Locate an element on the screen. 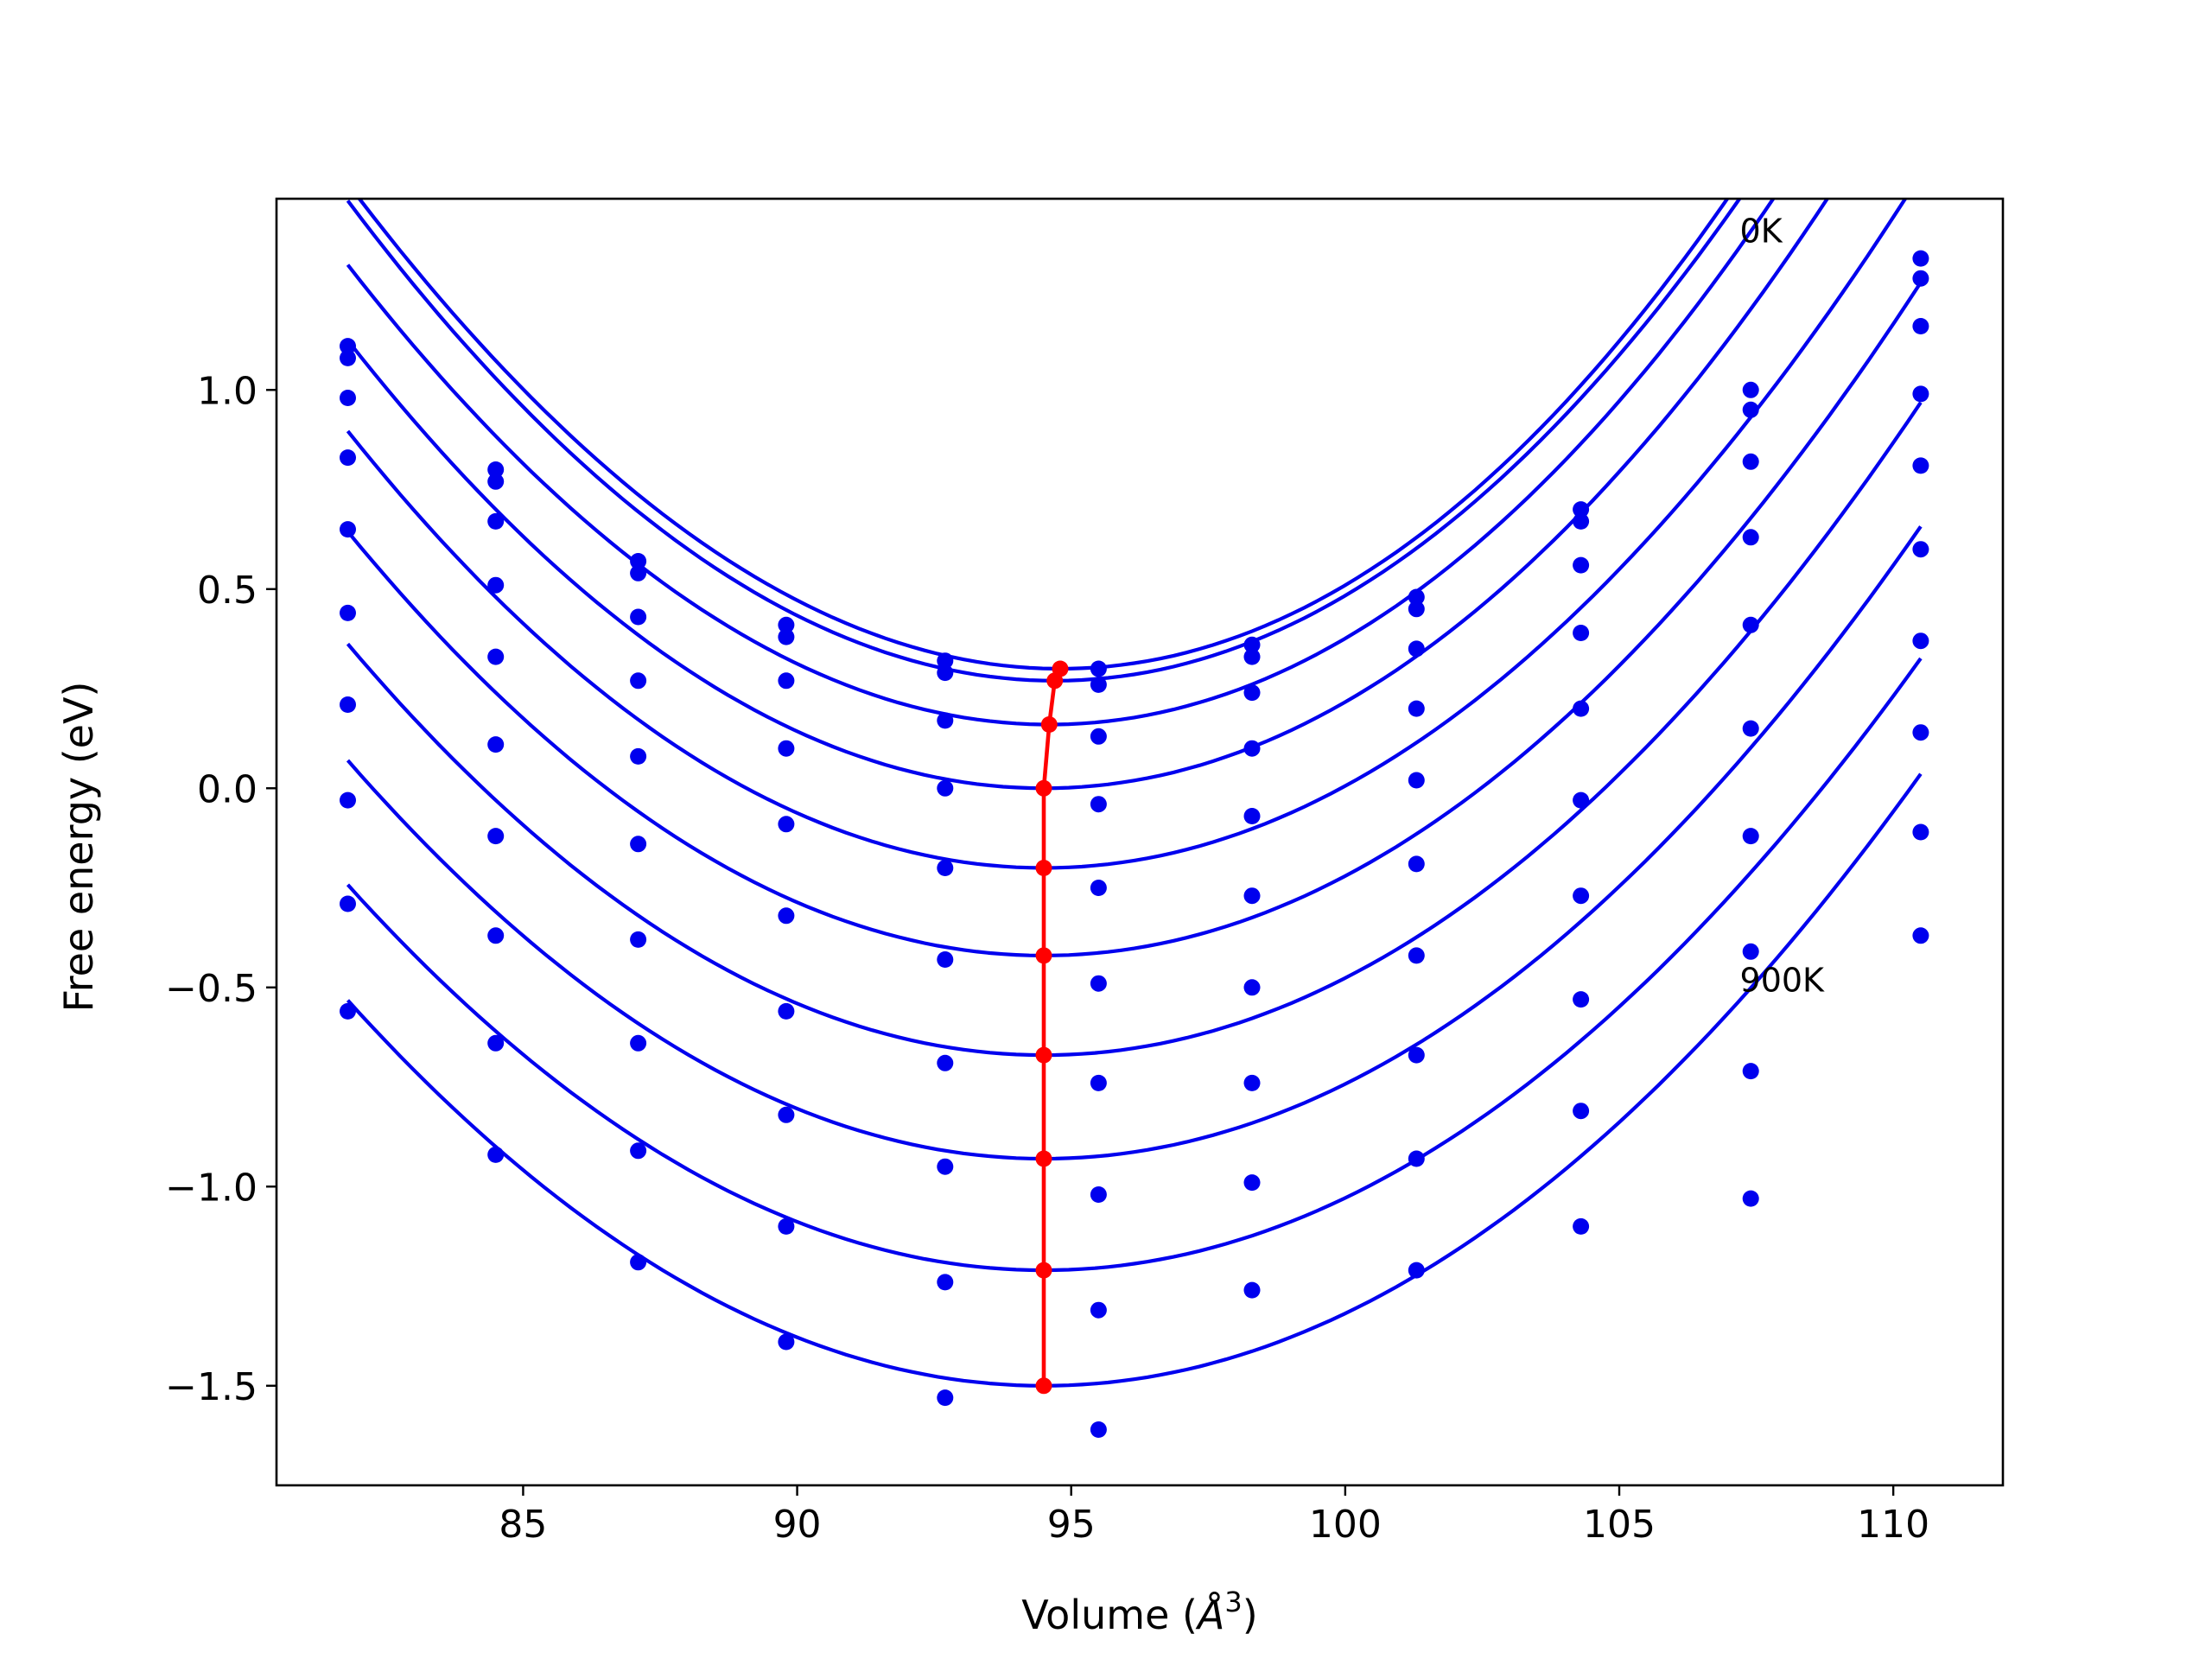 The width and height of the screenshot is (2212, 1659). annotation-1: 0K is located at coordinates (1761, 232).